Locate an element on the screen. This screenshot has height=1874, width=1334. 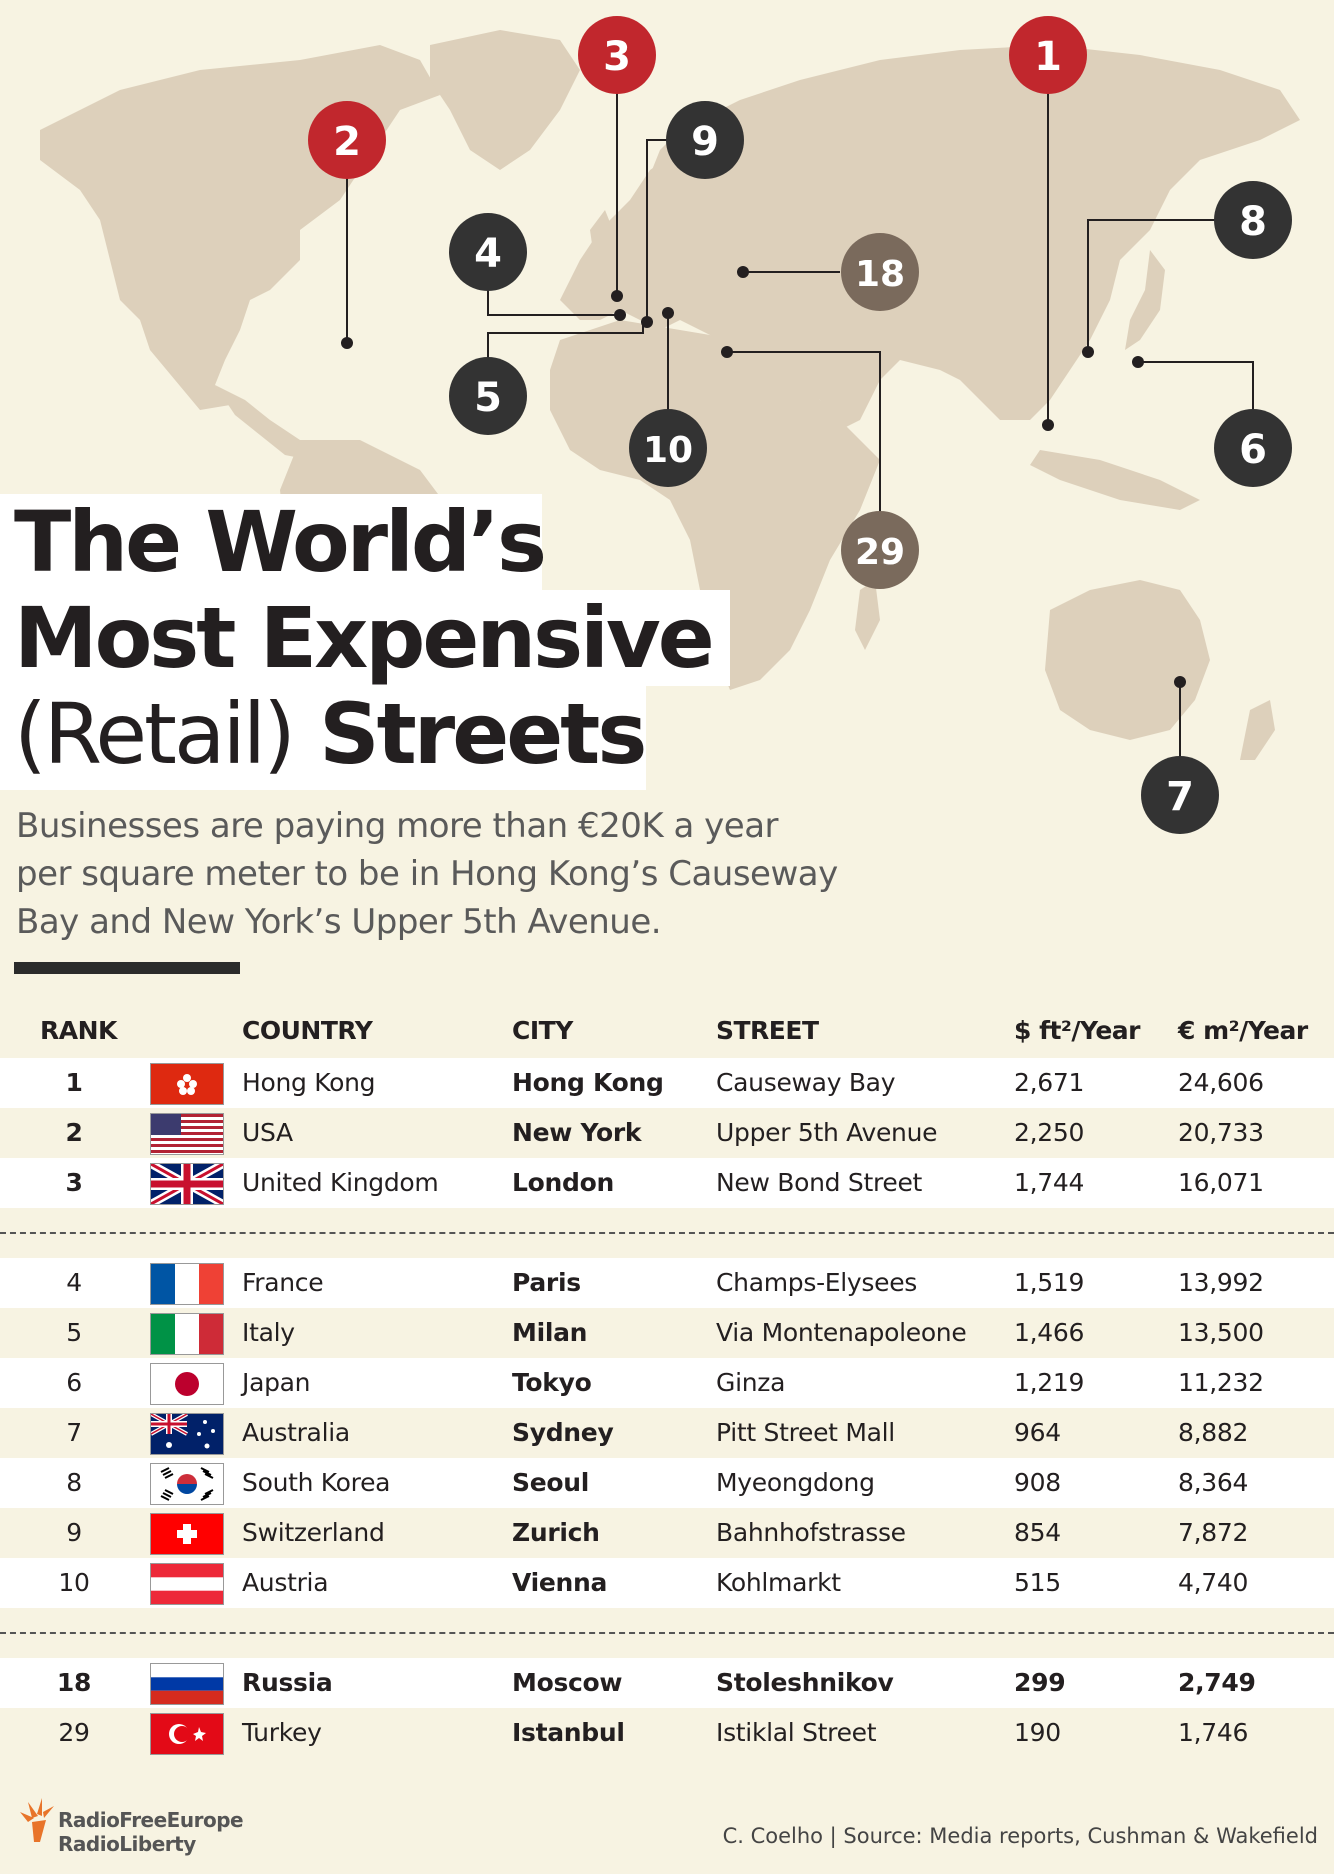
rank-cell: 2 is located at coordinates (74, 1132).